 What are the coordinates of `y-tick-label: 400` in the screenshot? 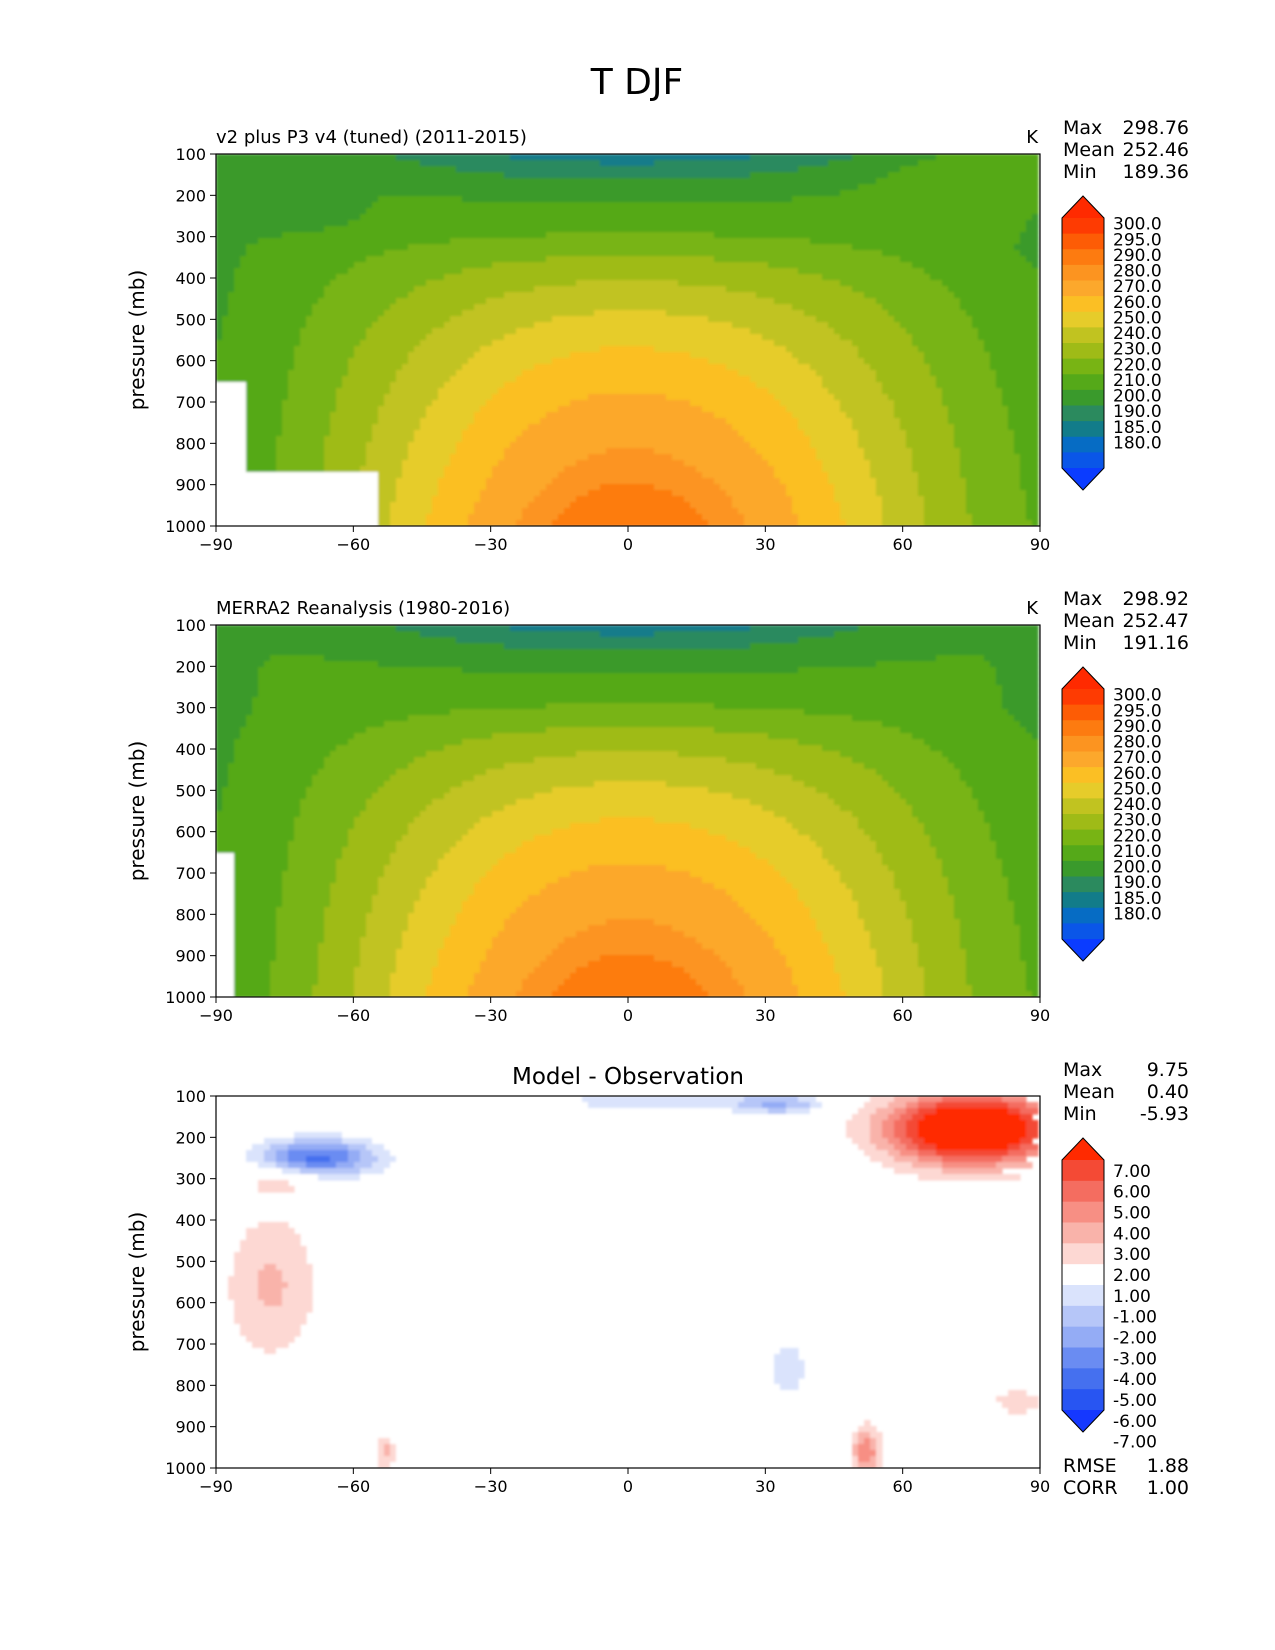 It's located at (190, 278).